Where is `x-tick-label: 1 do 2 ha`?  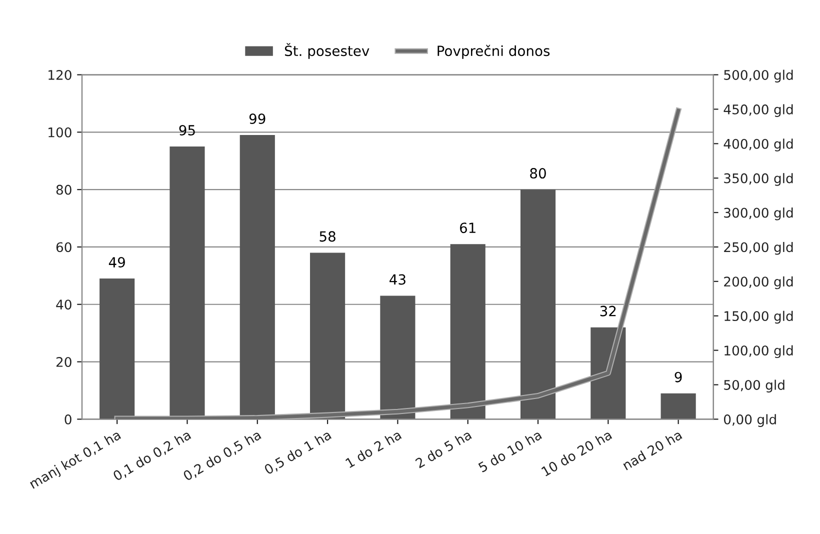 x-tick-label: 1 do 2 ha is located at coordinates (373, 449).